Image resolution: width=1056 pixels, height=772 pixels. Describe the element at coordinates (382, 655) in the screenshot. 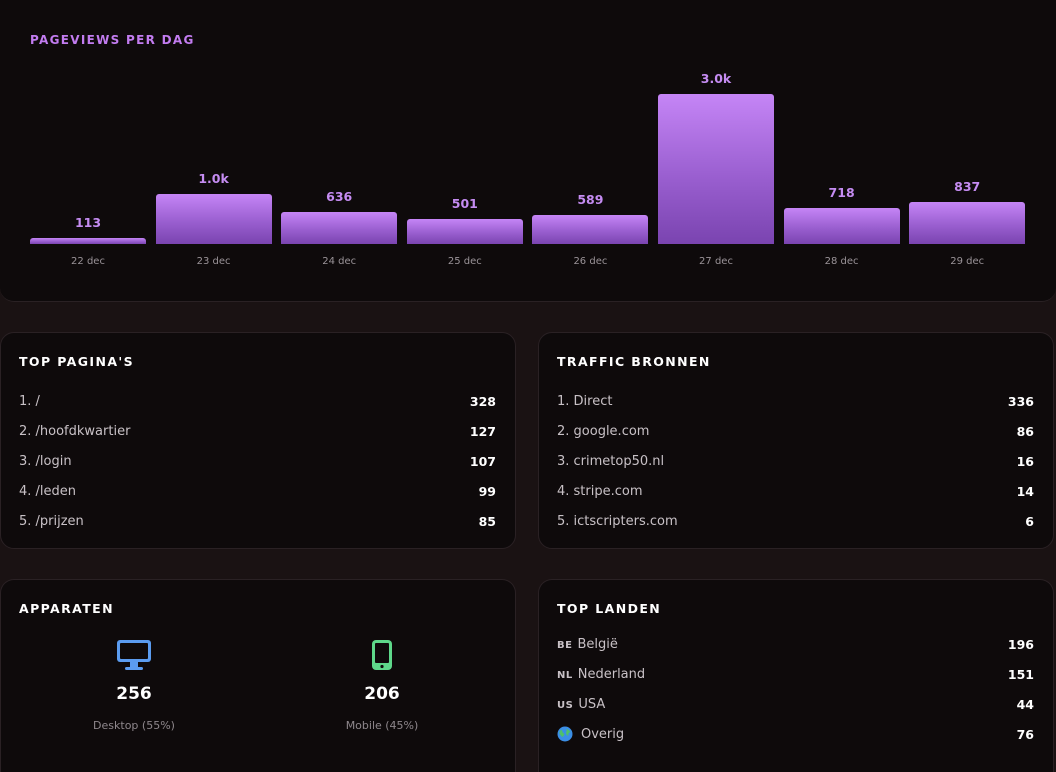

I see `phone-icon` at that location.